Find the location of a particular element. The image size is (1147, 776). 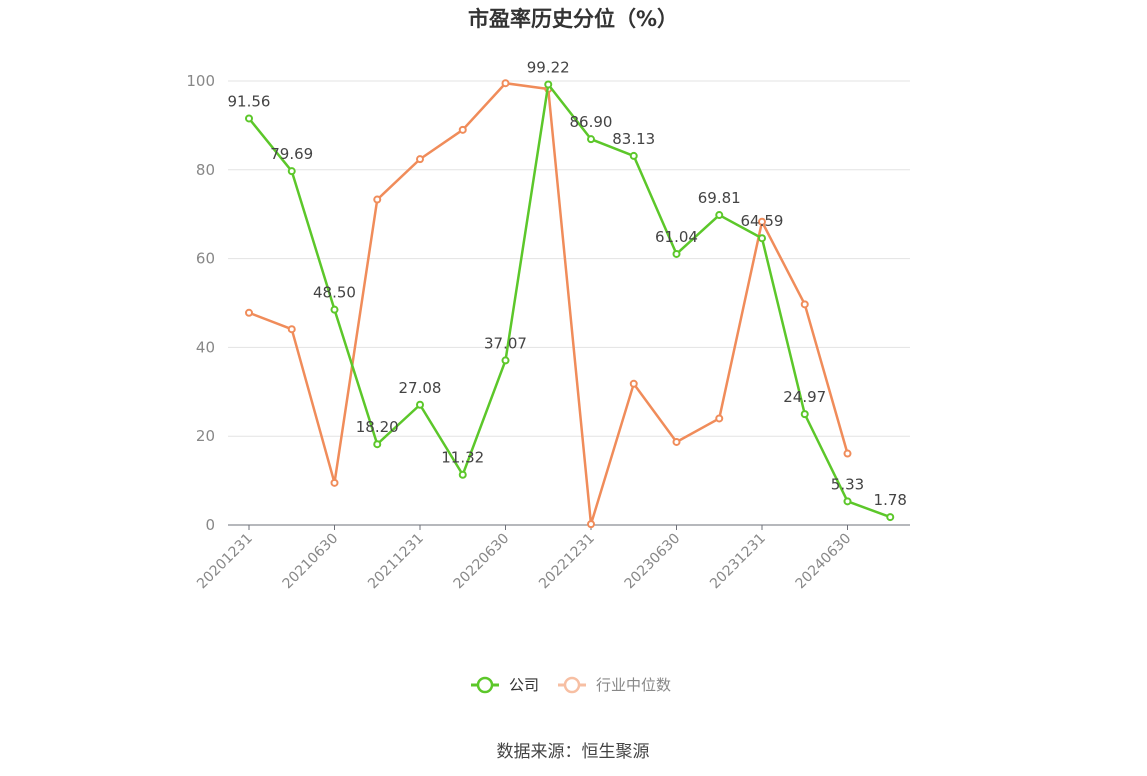

y-tick-label: 100 is located at coordinates (200, 81).